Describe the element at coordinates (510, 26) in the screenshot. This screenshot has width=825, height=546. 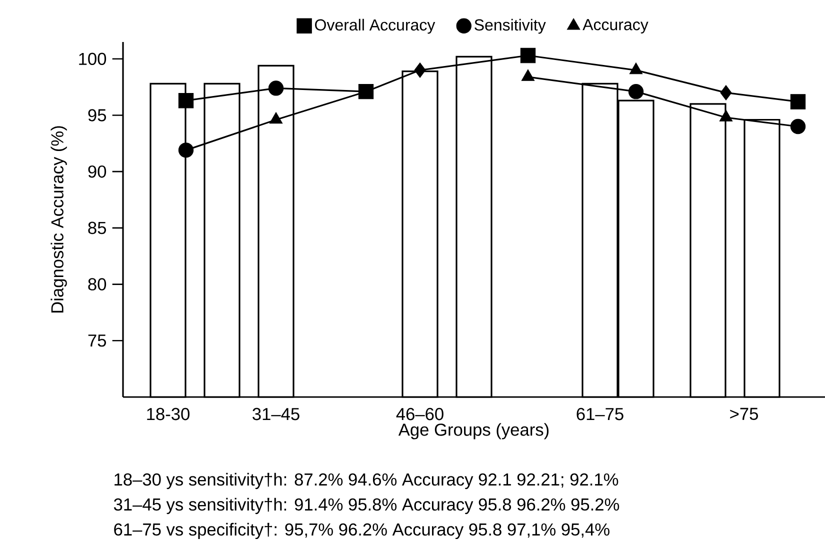
I see `legend-label: Sensitivity` at that location.